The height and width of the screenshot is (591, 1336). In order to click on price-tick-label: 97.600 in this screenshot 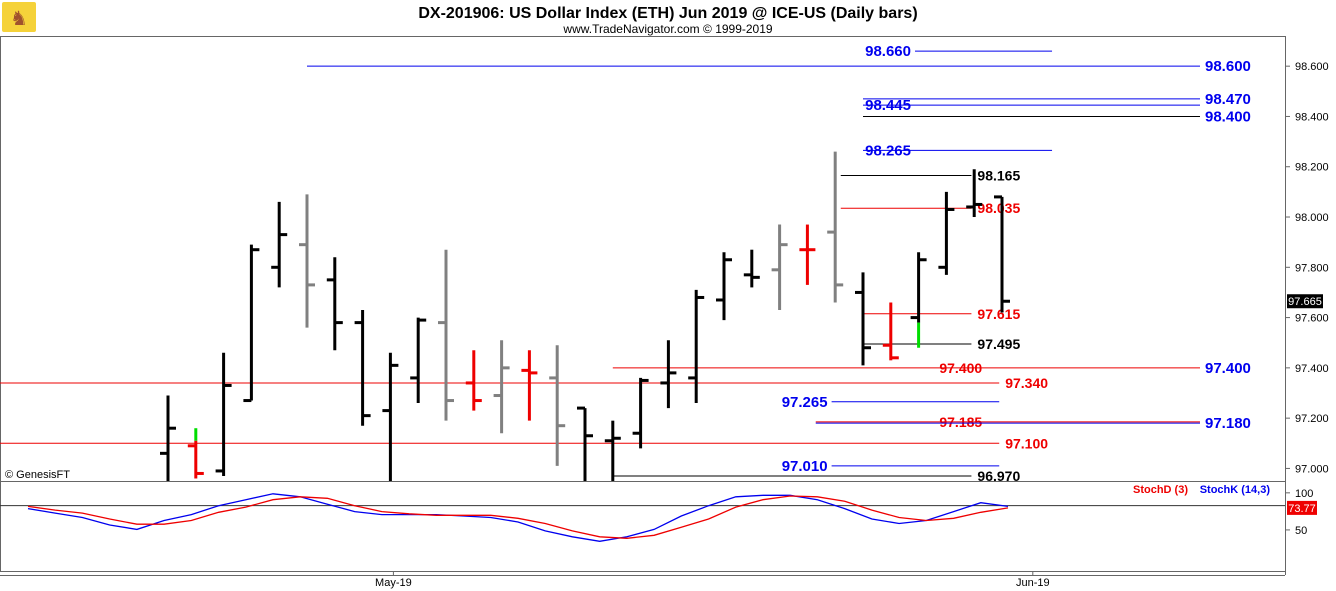, I will do `click(1312, 319)`.